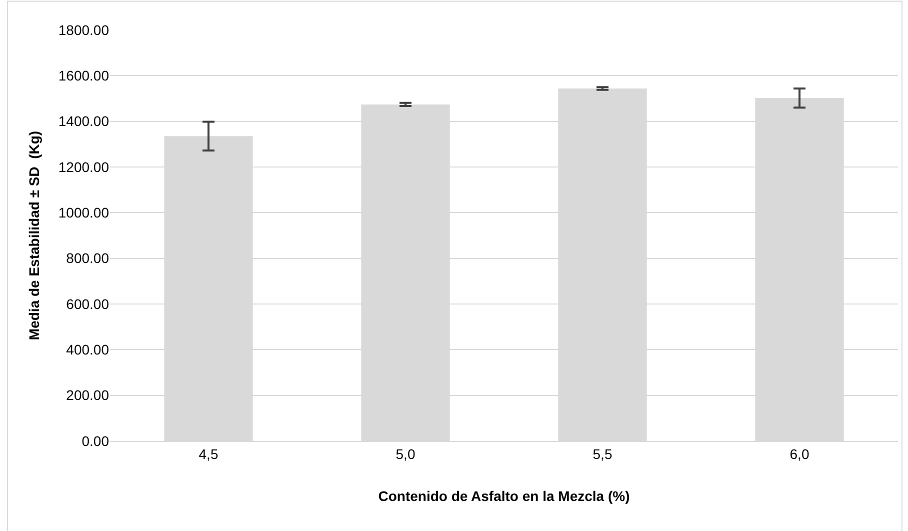  I want to click on y-tick-label: 0.00, so click(96, 440).